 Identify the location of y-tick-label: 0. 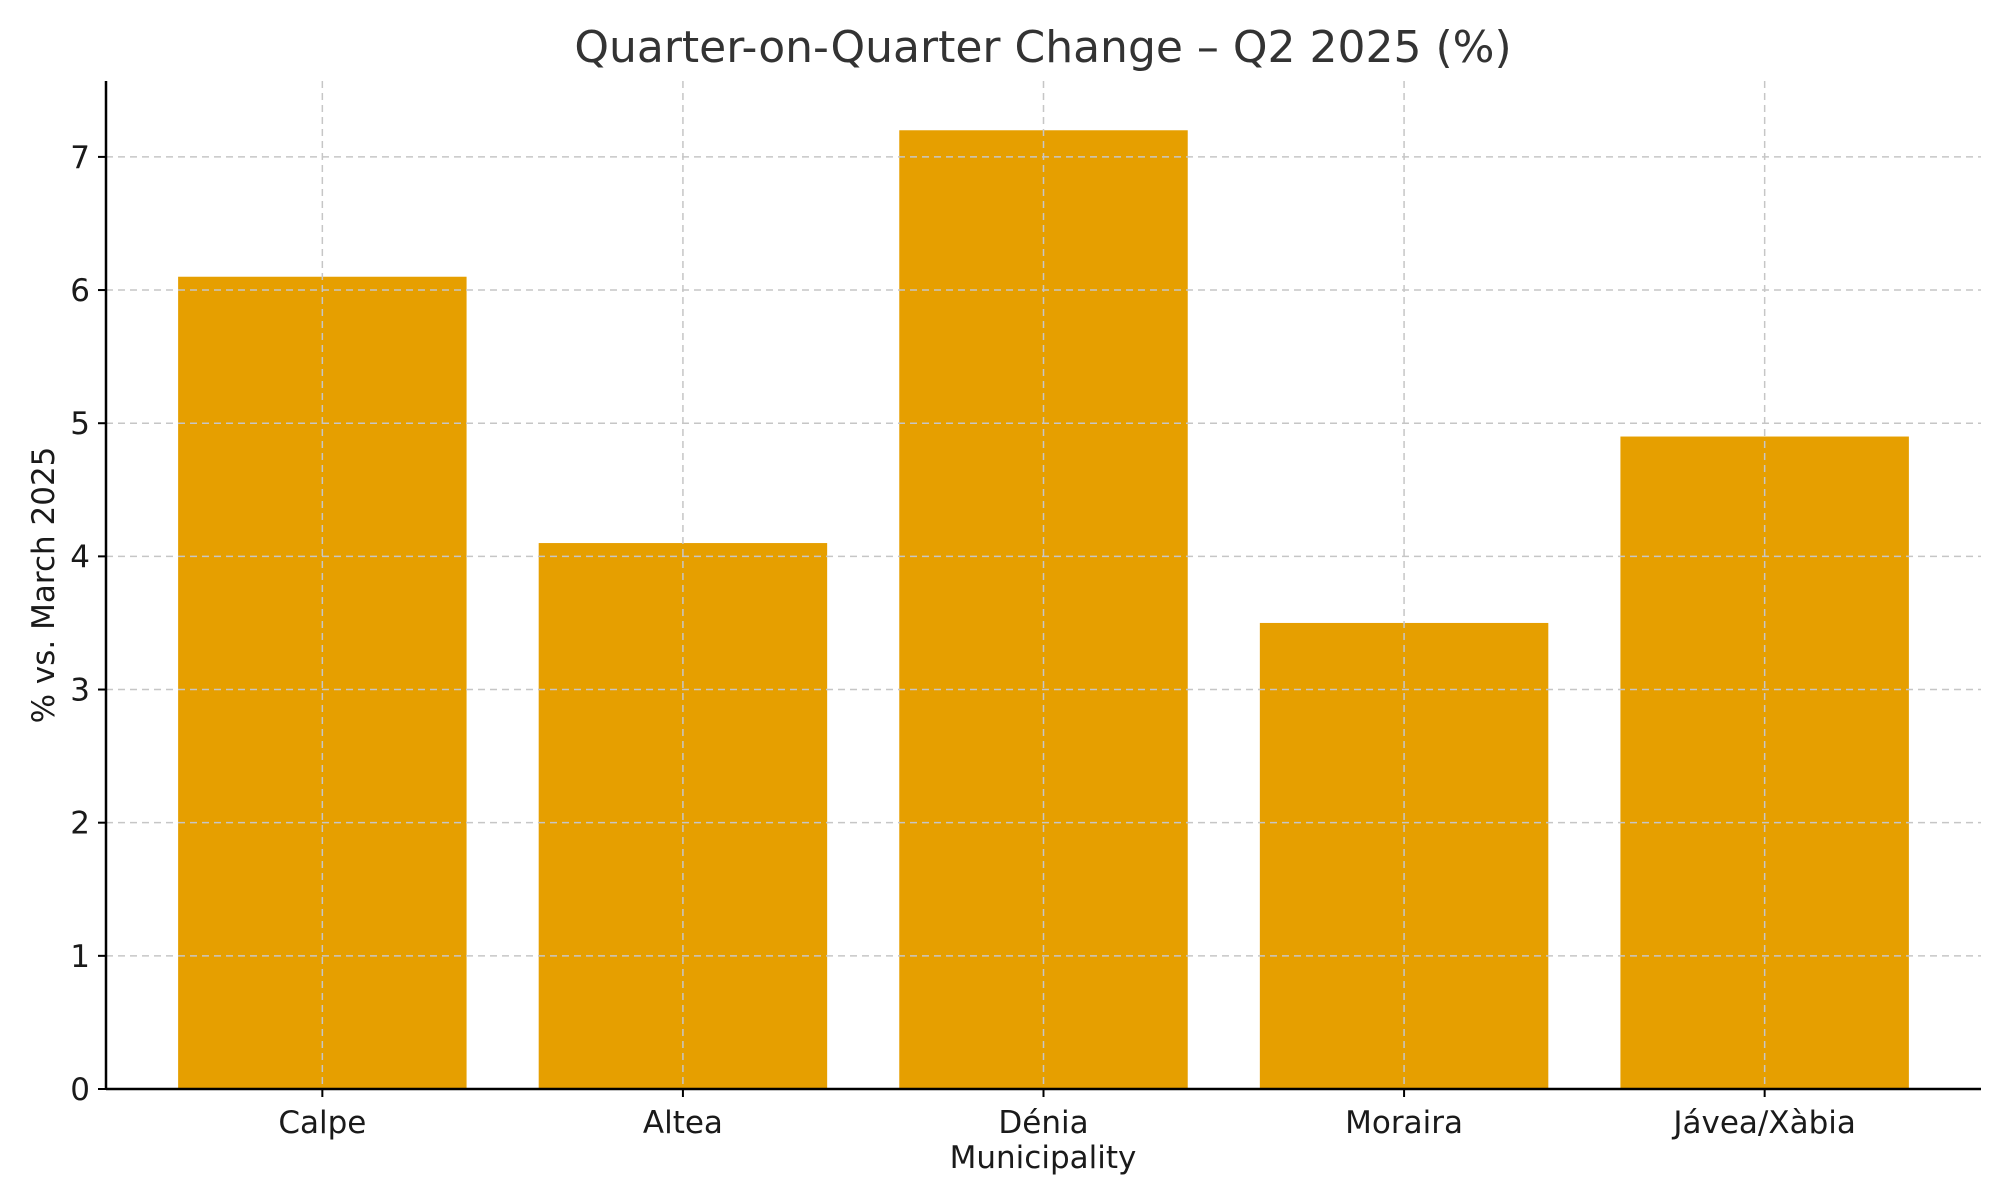
(80, 1090).